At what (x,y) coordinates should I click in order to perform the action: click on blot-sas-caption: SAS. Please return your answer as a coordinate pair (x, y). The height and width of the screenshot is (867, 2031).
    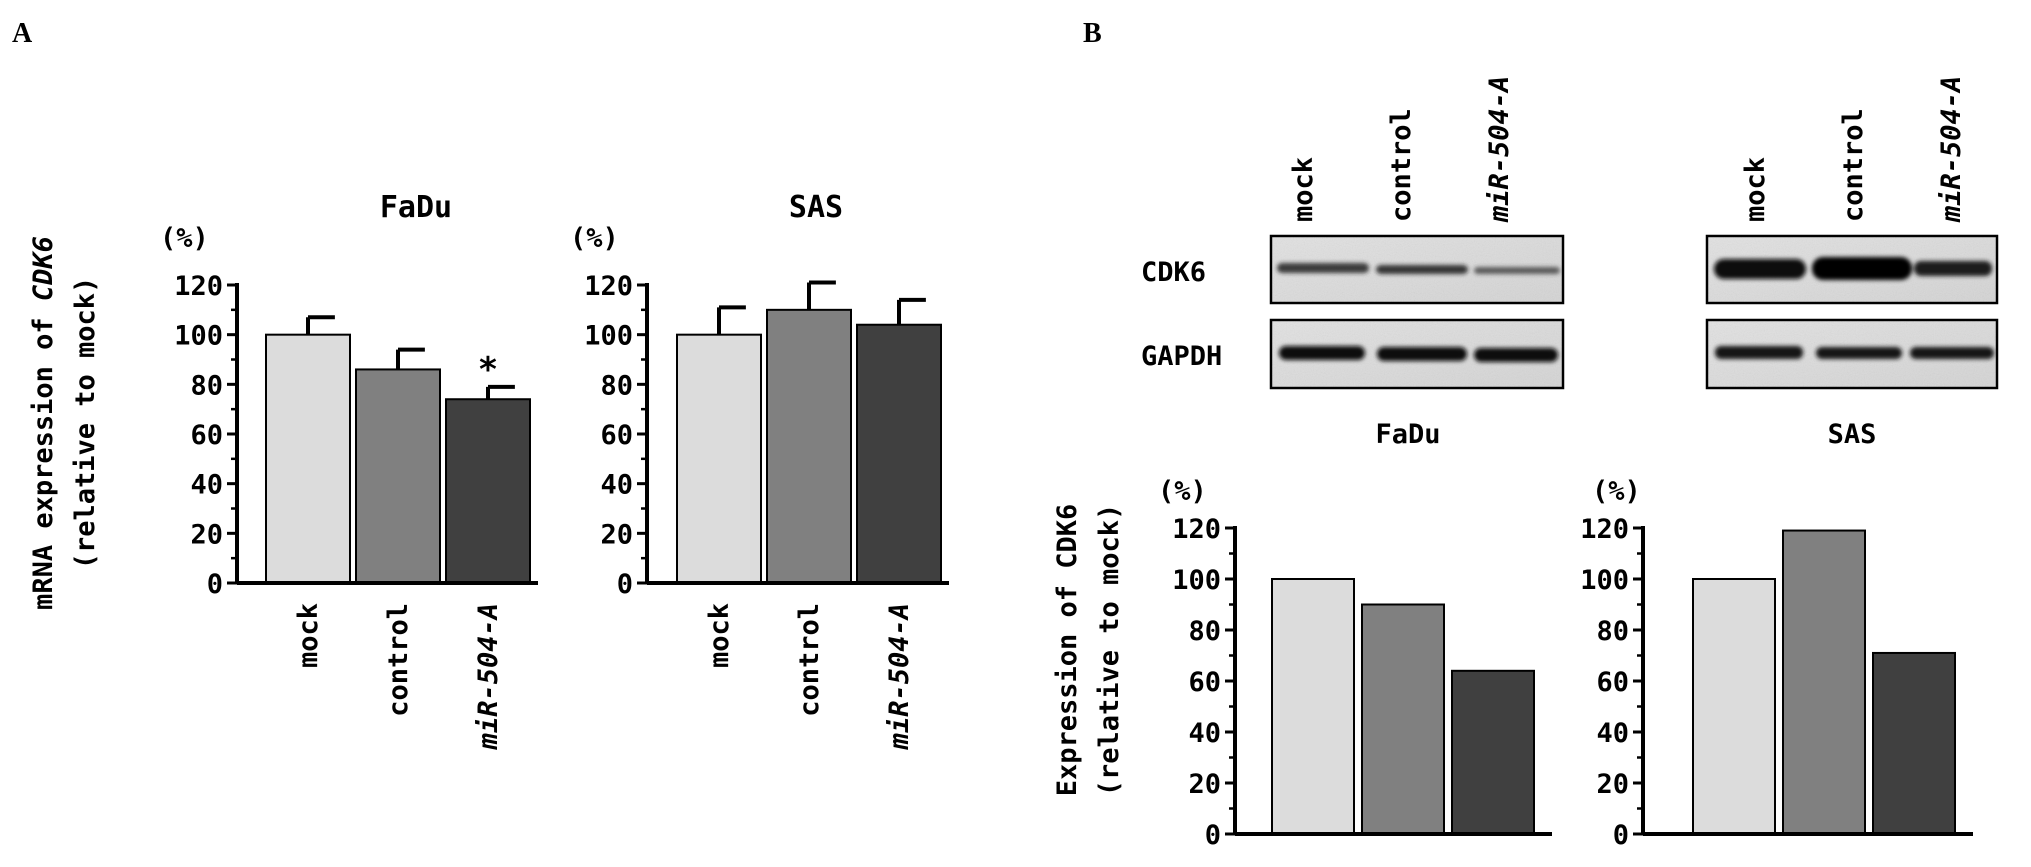
    Looking at the image, I should click on (1852, 434).